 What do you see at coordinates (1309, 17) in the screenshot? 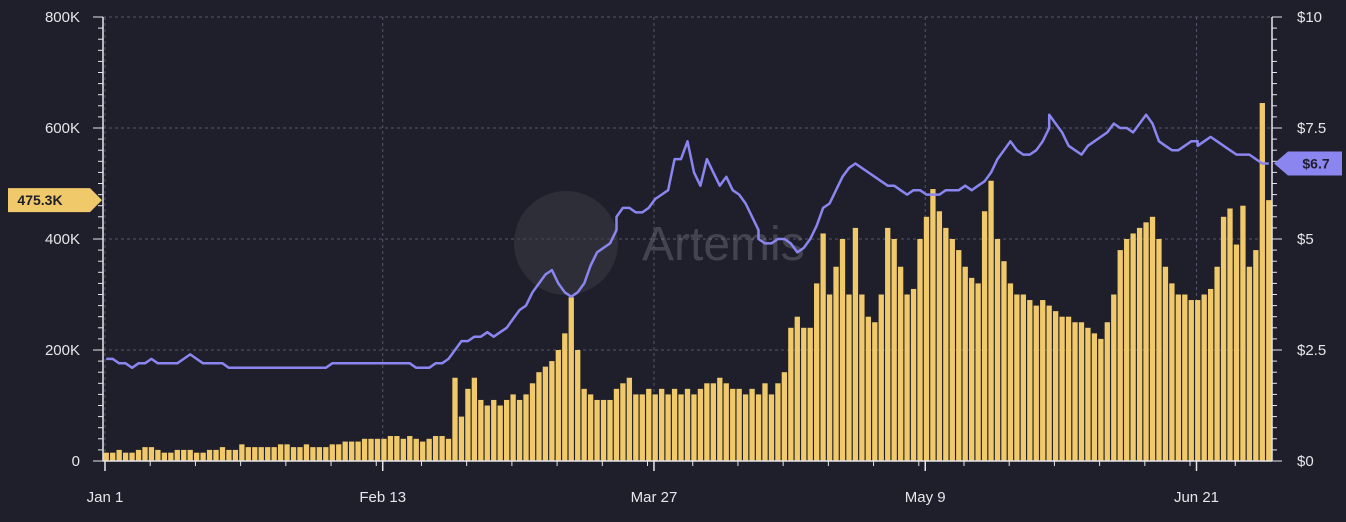
I see `right-tick-label: $10` at bounding box center [1309, 17].